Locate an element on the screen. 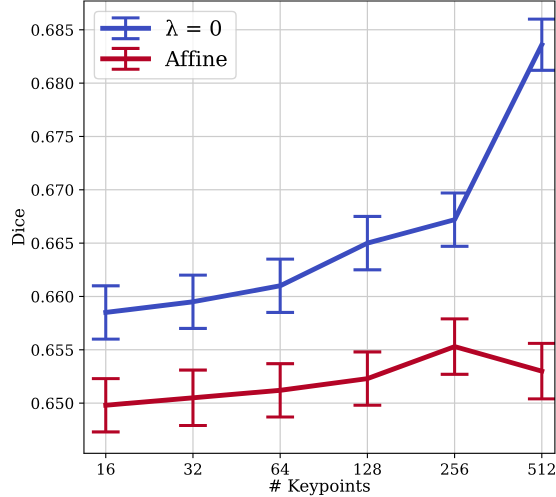 The width and height of the screenshot is (556, 497). y-tick-label: 0.665 is located at coordinates (53, 244).